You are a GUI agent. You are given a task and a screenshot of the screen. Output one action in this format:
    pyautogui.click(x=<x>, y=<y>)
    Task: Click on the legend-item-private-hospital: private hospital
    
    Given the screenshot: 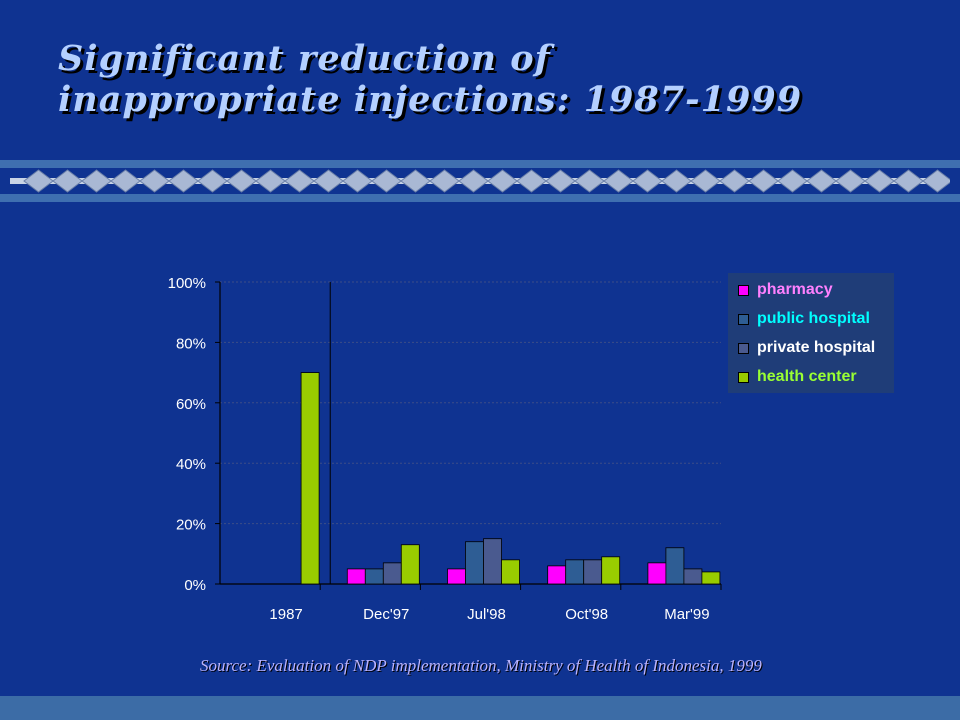 What is the action you would take?
    pyautogui.click(x=806, y=348)
    